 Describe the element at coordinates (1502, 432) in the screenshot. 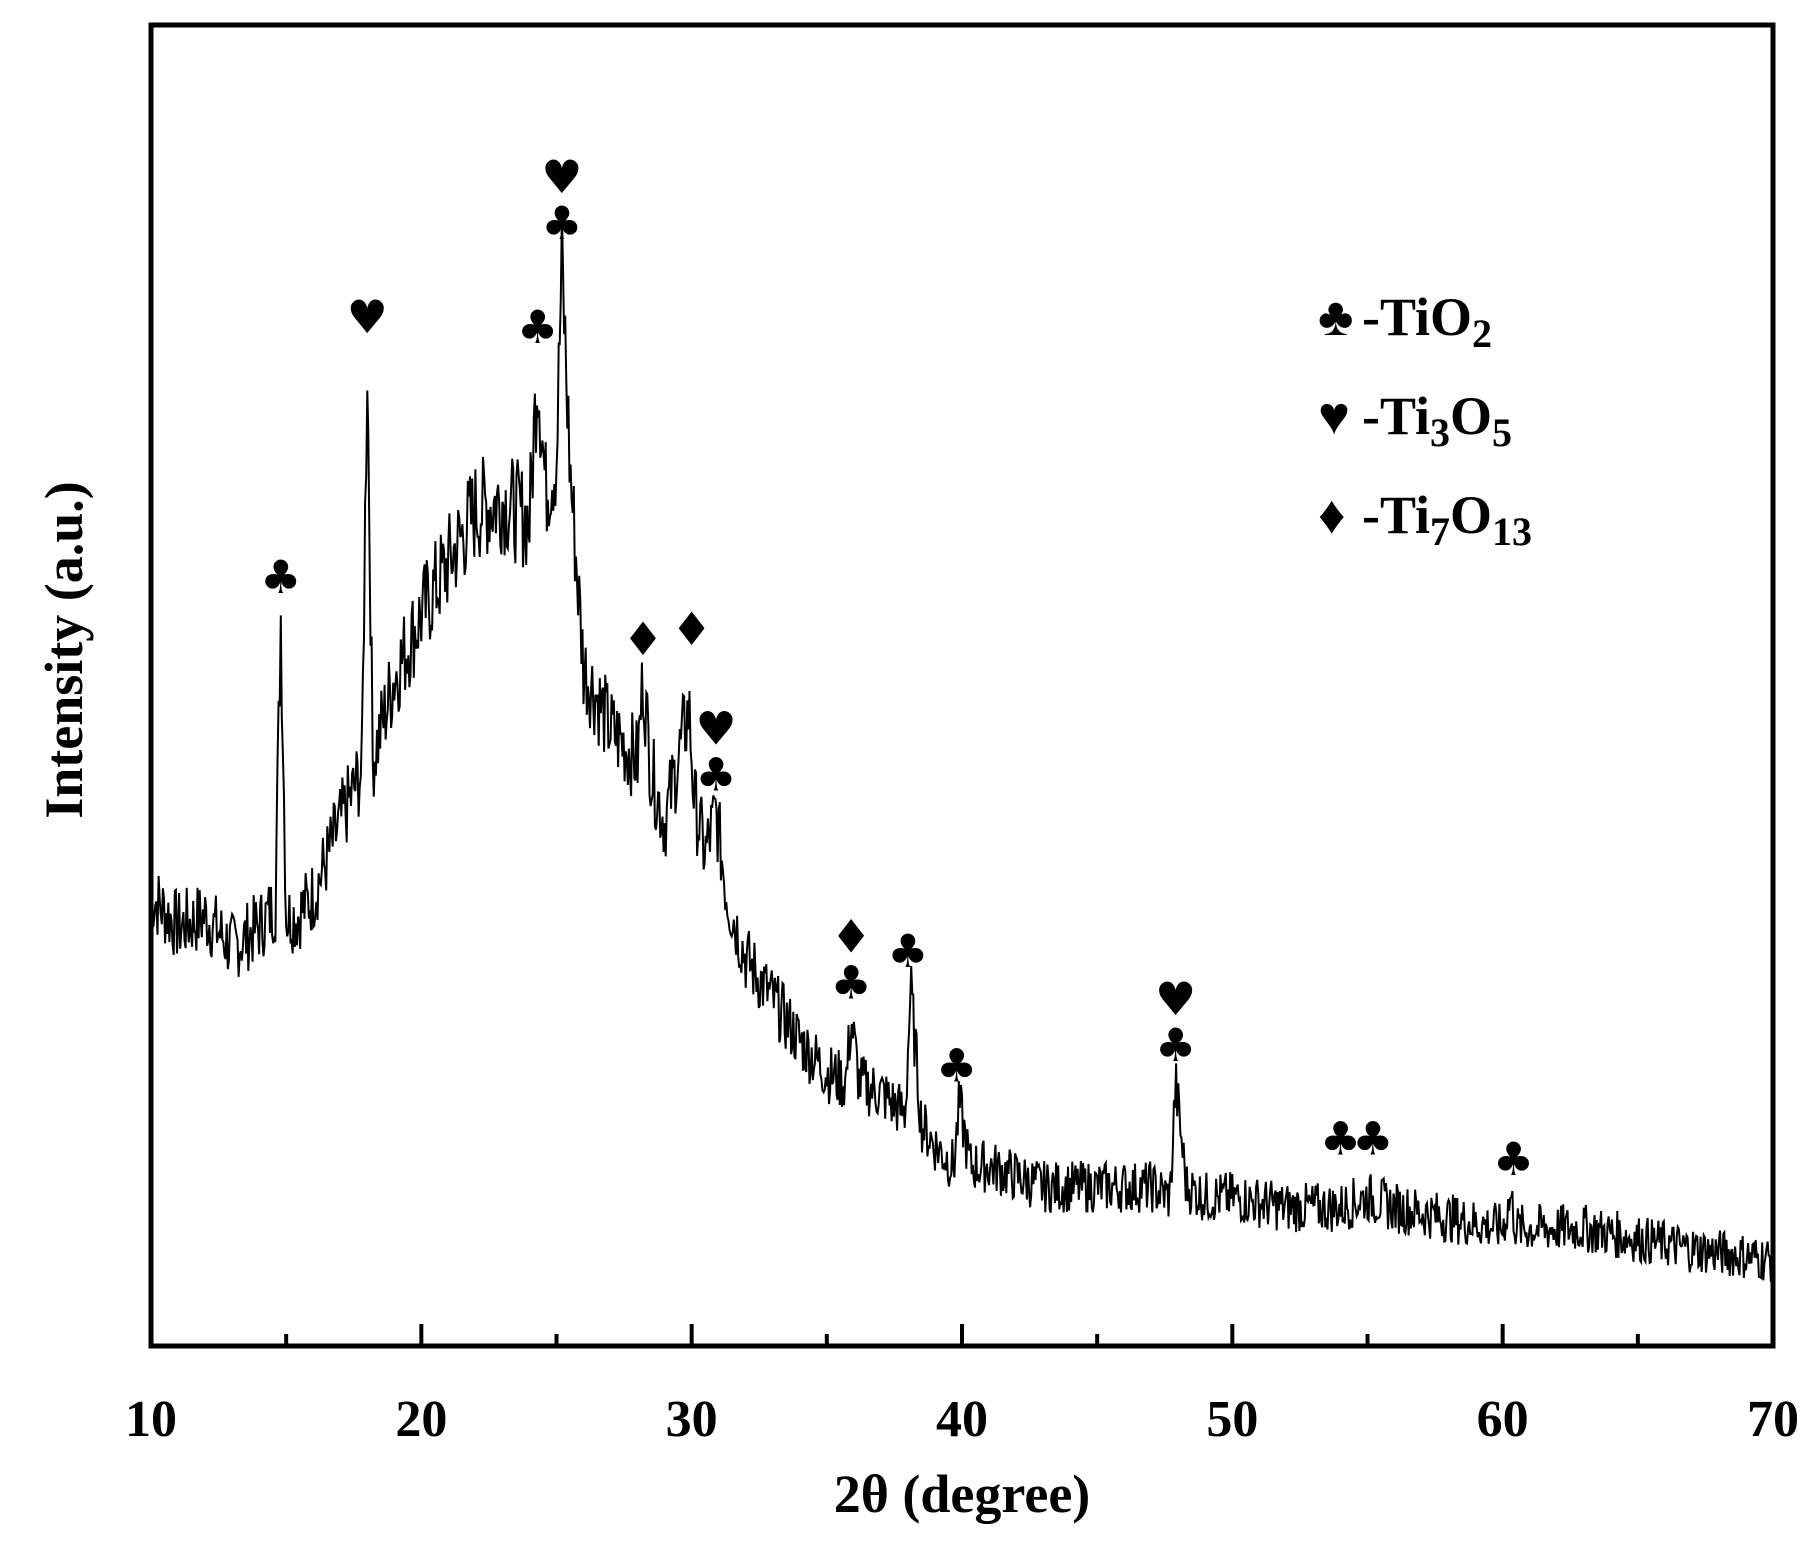

I see `legend-subscript: 5` at that location.